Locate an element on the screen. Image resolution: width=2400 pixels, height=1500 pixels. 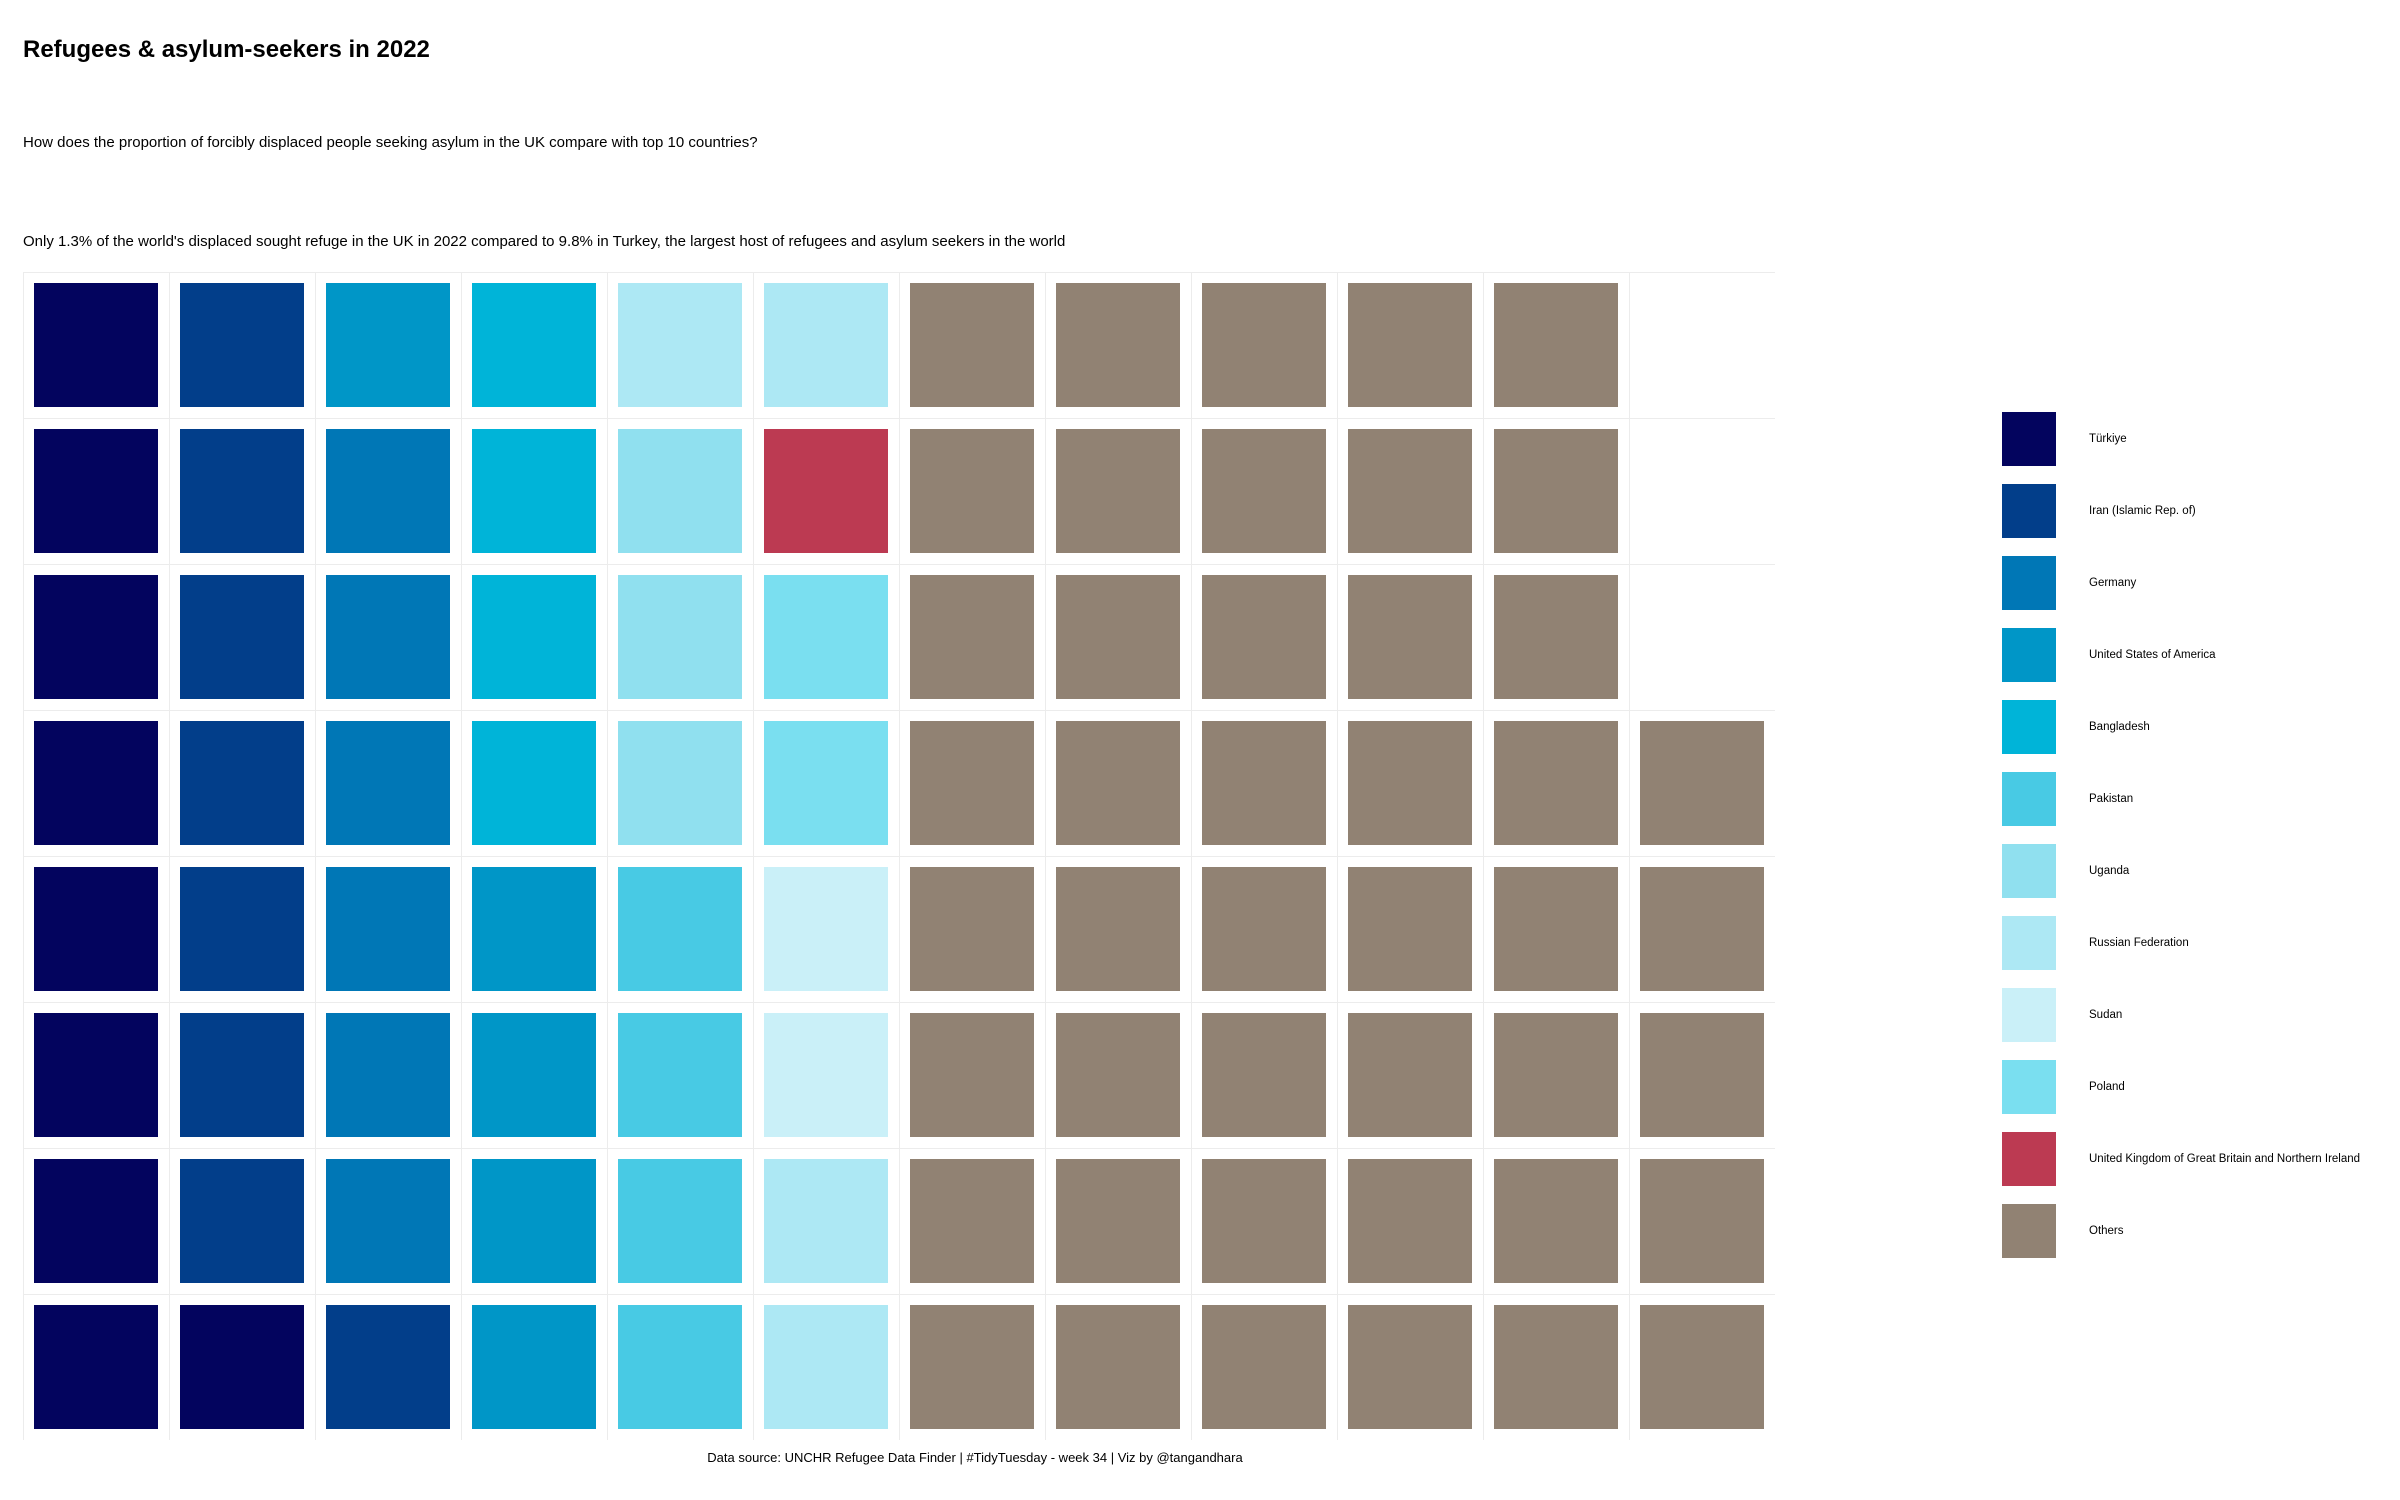
legend-label: Iran (Islamic Rep. of) is located at coordinates (2142, 511).